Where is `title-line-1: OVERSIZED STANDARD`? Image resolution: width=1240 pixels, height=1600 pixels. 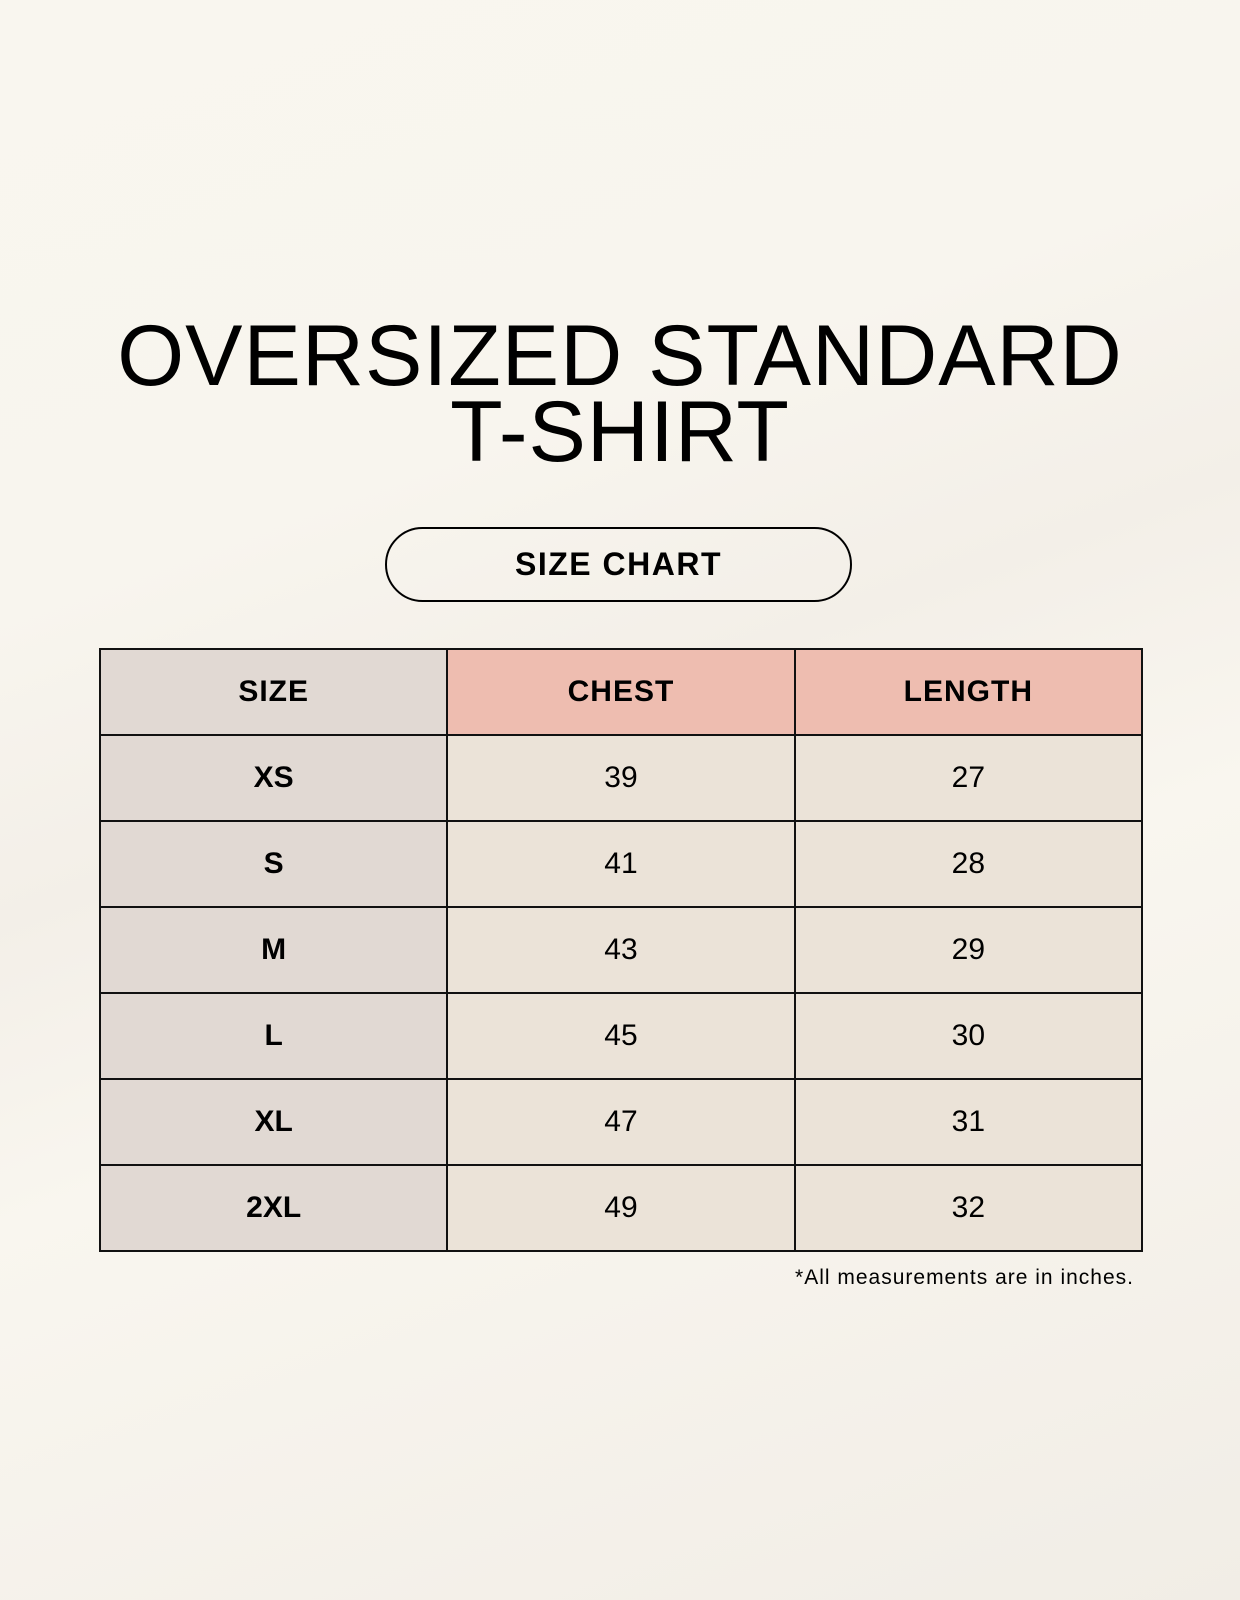 title-line-1: OVERSIZED STANDARD is located at coordinates (620, 356).